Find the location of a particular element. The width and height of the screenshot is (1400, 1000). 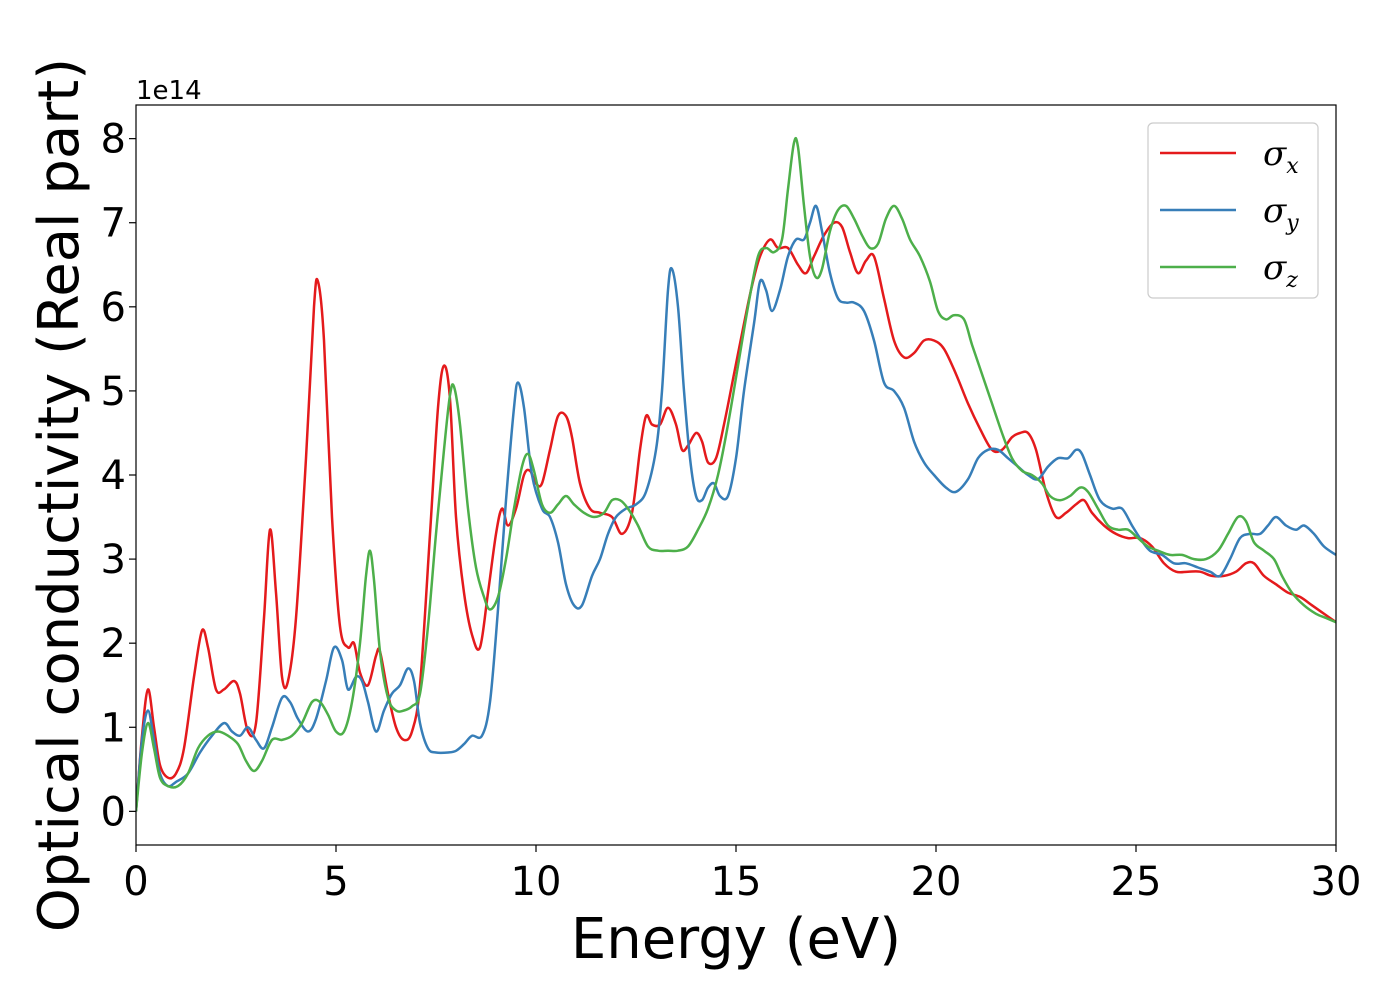

x-axis-title: Energy (eV) is located at coordinates (736, 939).